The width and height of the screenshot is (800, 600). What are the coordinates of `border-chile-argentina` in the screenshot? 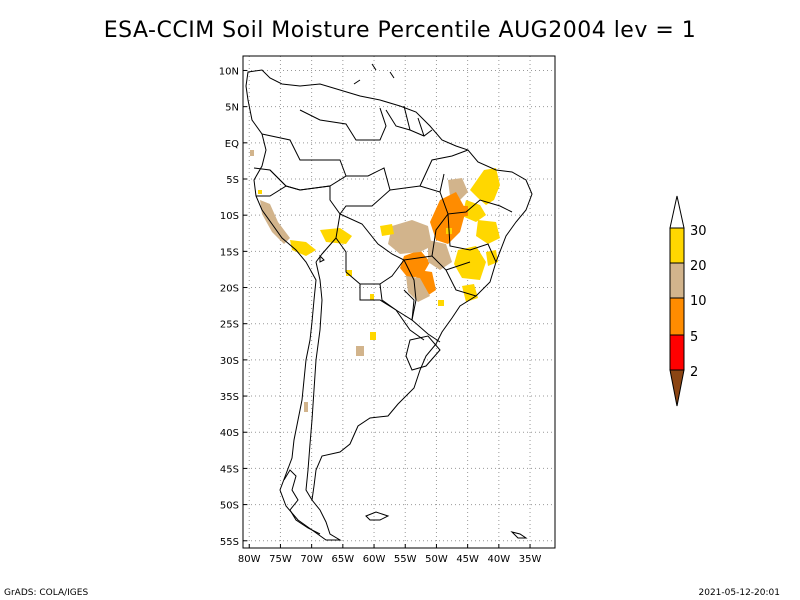 It's located at (314, 381).